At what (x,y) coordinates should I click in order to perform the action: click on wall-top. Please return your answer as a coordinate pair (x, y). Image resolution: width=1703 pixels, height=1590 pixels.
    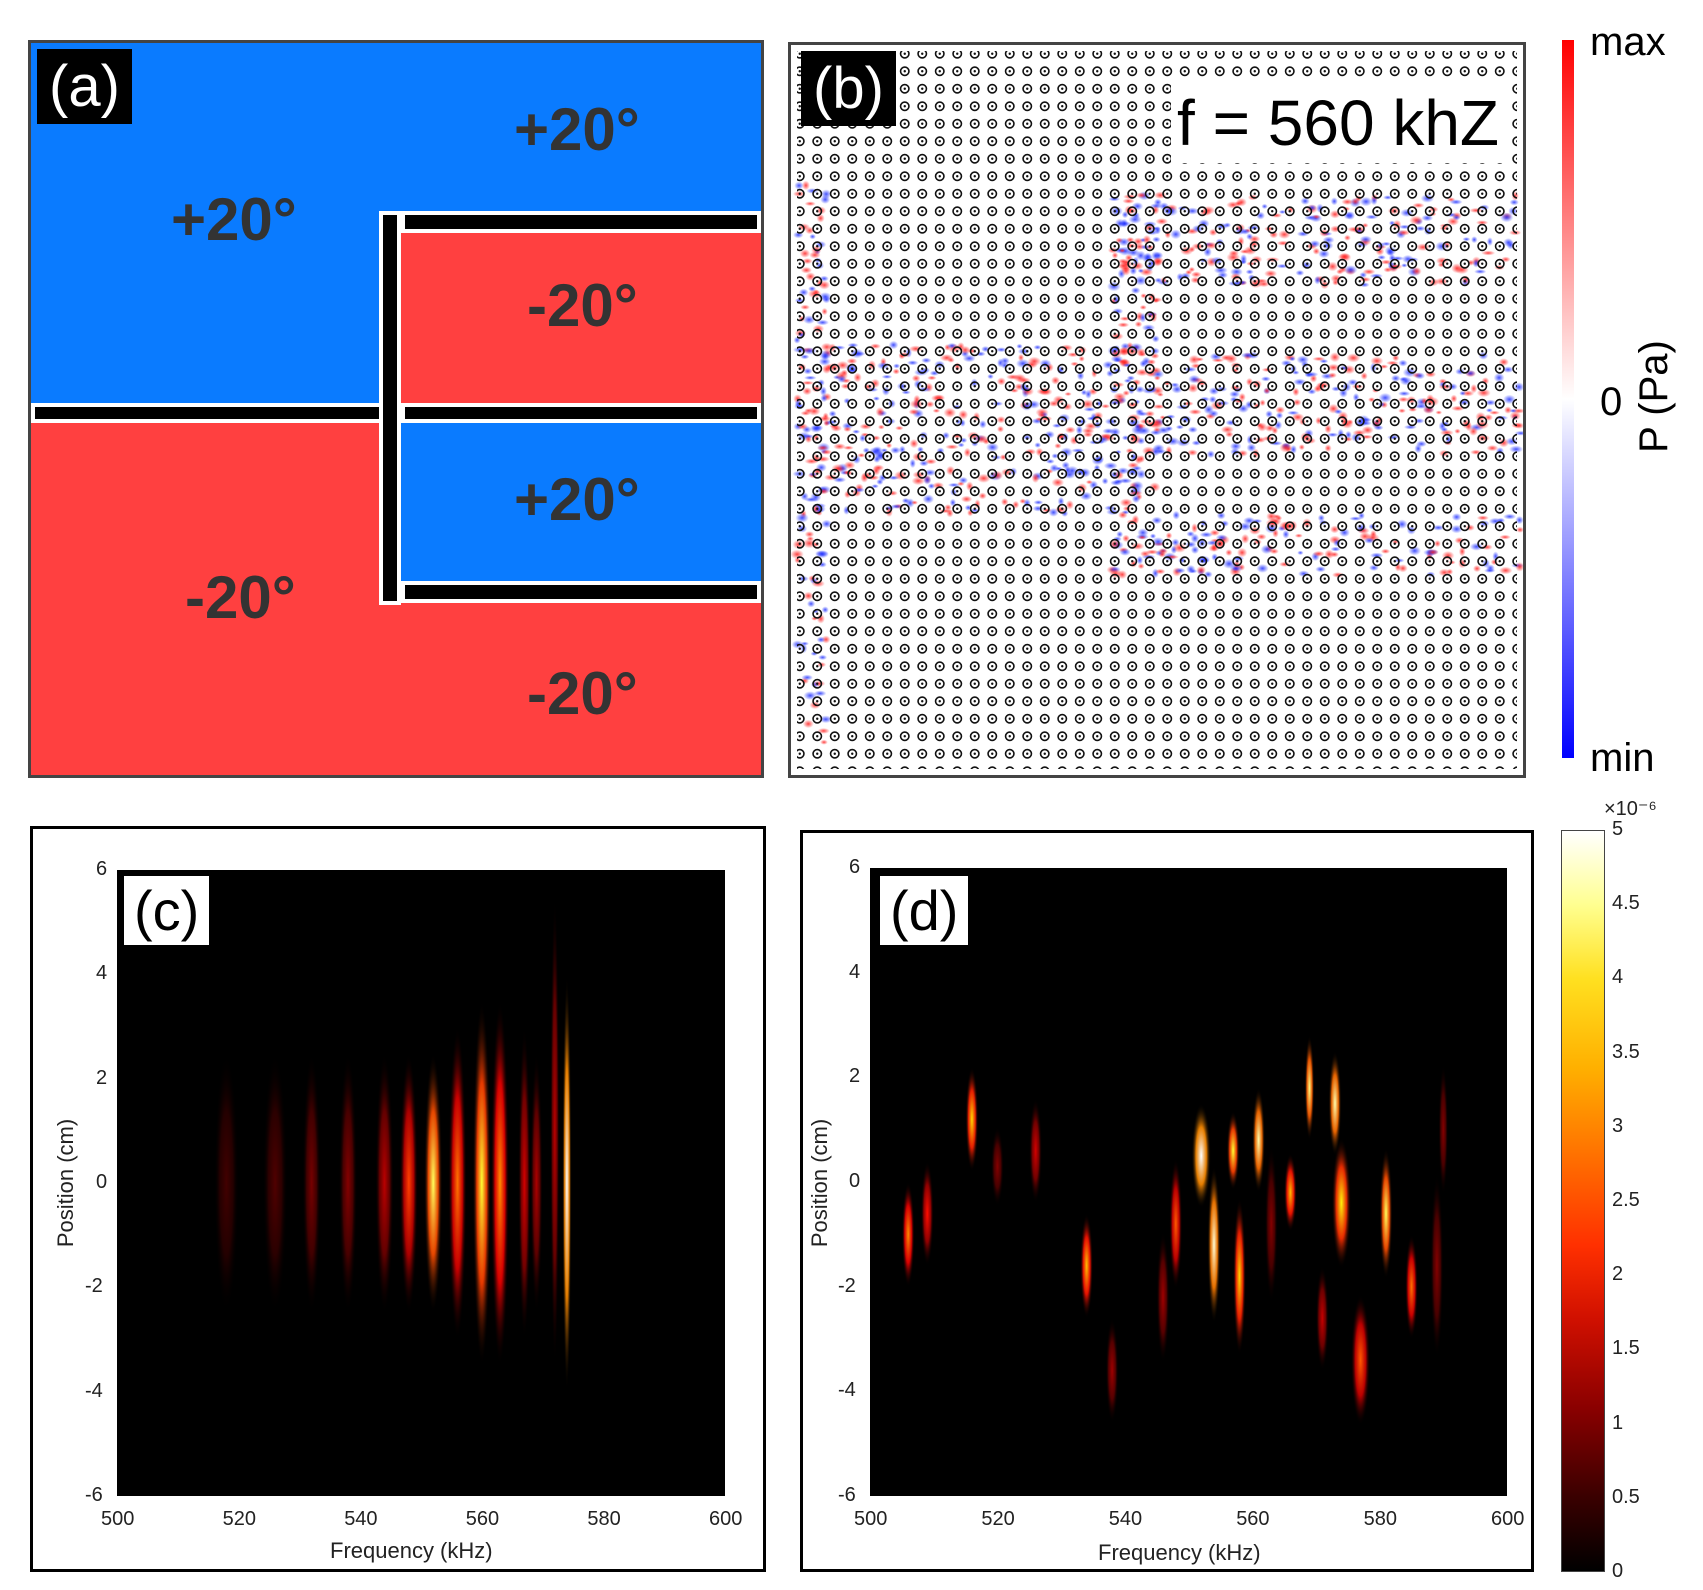
    Looking at the image, I should click on (581, 222).